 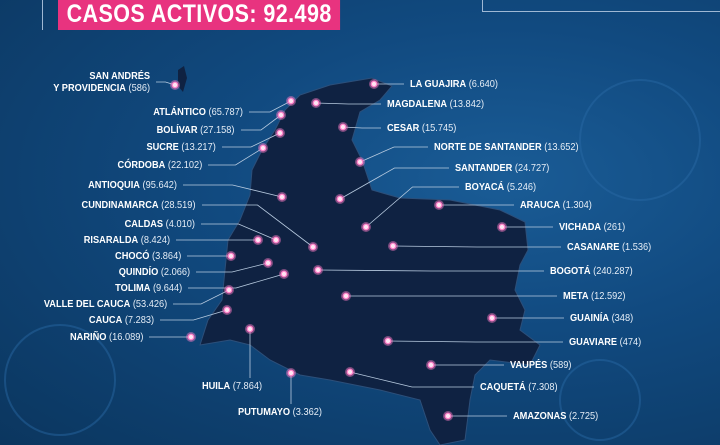 What do you see at coordinates (439, 205) in the screenshot?
I see `marker-arauca` at bounding box center [439, 205].